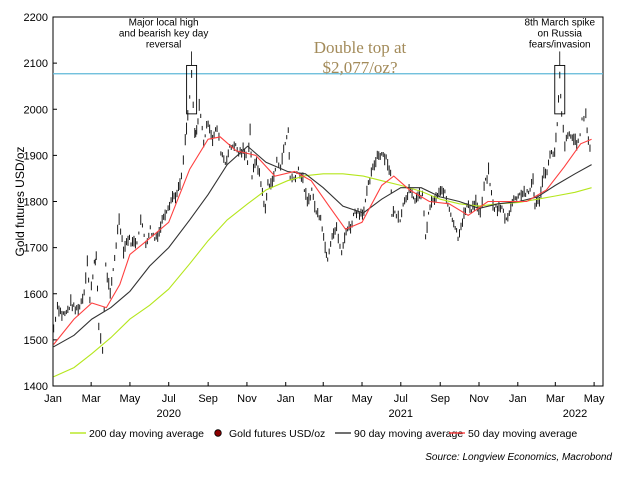  What do you see at coordinates (36, 18) in the screenshot?
I see `y-tick-label: 2200` at bounding box center [36, 18].